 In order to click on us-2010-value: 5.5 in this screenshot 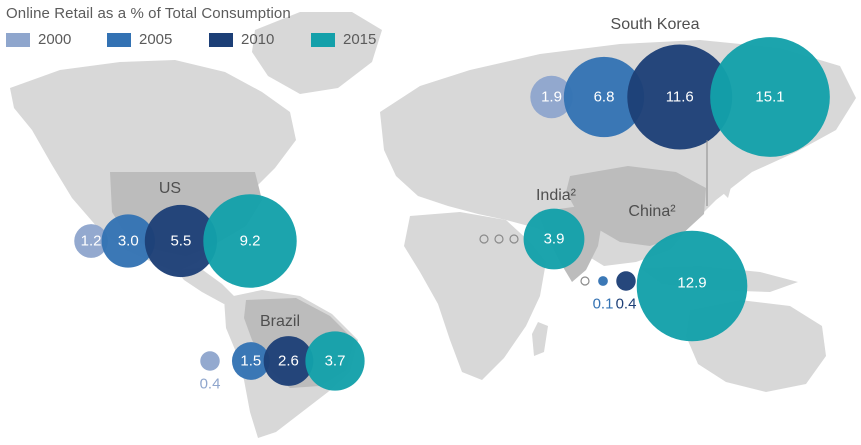, I will do `click(180, 241)`.